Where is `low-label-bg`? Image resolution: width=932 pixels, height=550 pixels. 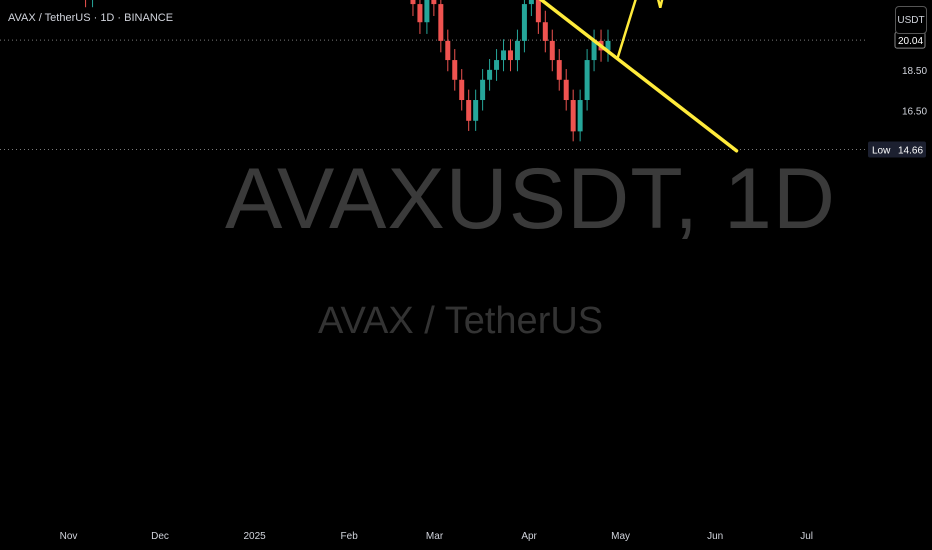 low-label-bg is located at coordinates (897, 149).